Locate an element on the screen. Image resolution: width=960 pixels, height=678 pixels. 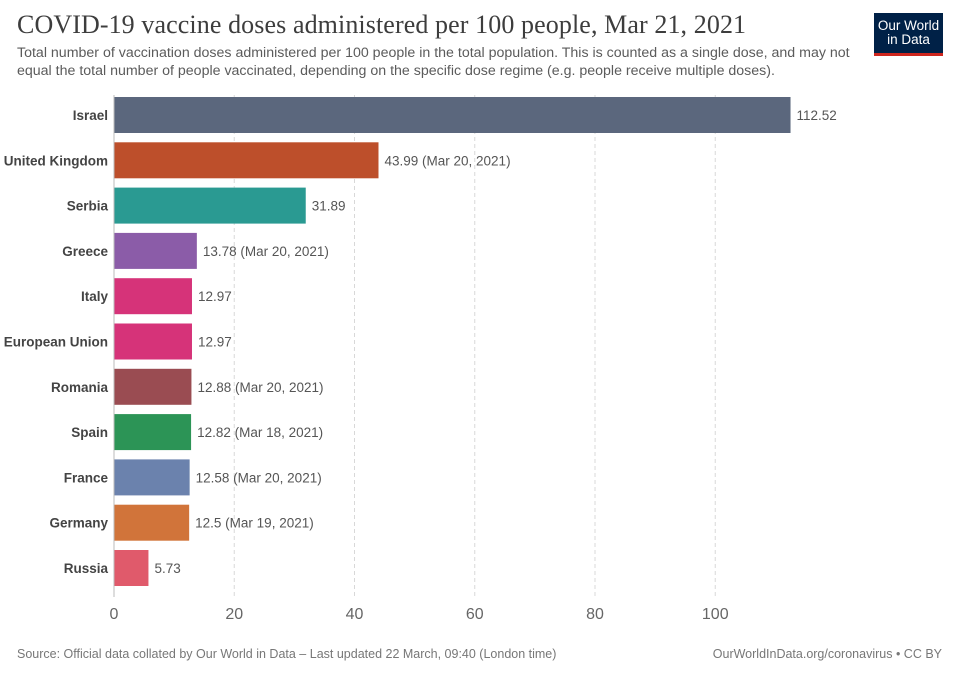
category-label: Germany is located at coordinates (78, 523).